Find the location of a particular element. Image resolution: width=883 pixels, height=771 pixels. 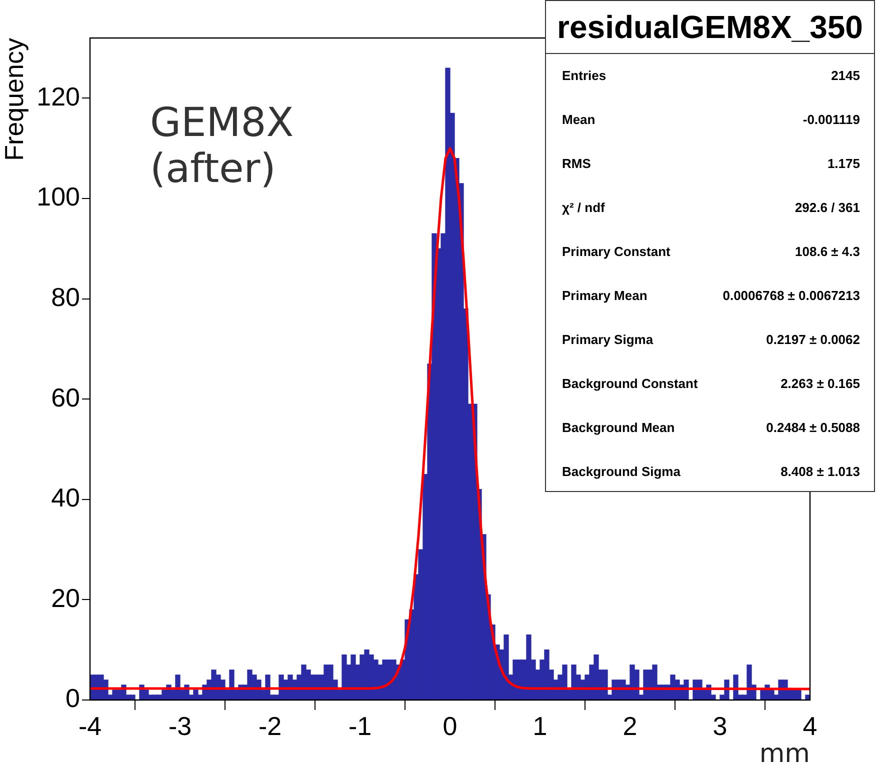

y-tick-label: 20 is located at coordinates (65, 597).